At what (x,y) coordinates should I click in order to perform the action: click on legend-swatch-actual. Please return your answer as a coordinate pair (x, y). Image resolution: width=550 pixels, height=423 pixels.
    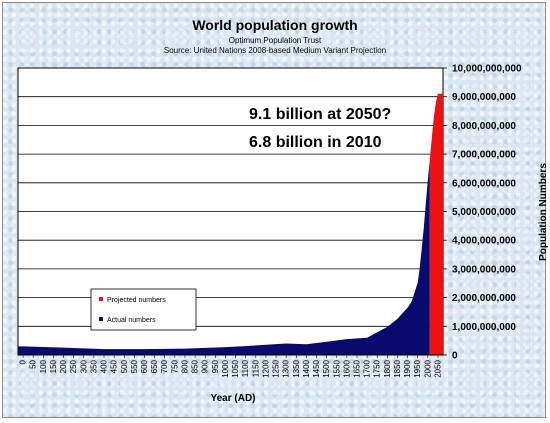
    Looking at the image, I should click on (101, 319).